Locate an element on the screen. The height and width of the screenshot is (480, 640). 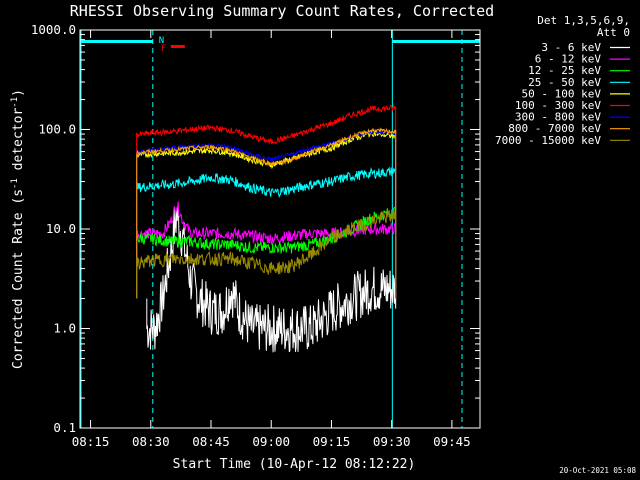
y-axis-label: Corrected Count Rate (s-1 detector-1) is located at coordinates (18, 229).